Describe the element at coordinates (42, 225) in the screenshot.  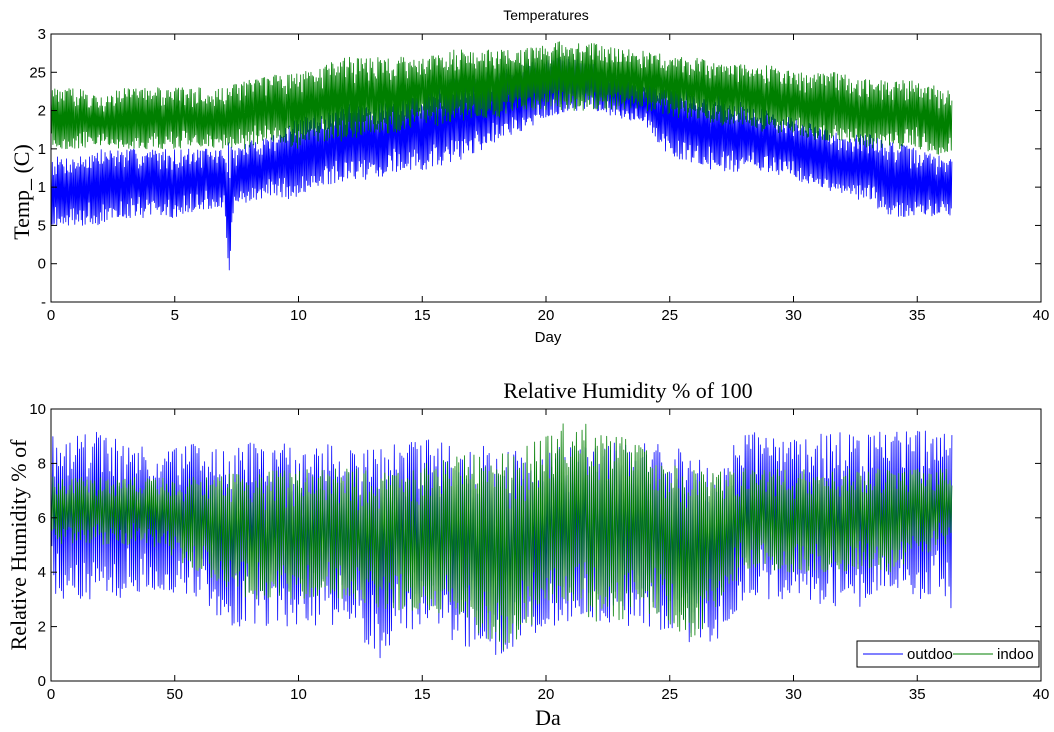
I see `y-tick-label: 5` at that location.